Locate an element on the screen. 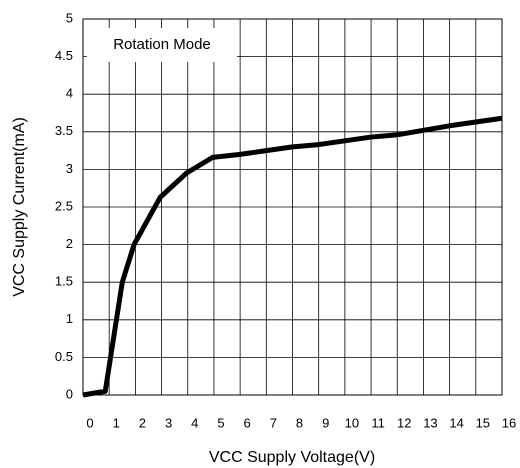  x-tick-label: 4 is located at coordinates (194, 422).